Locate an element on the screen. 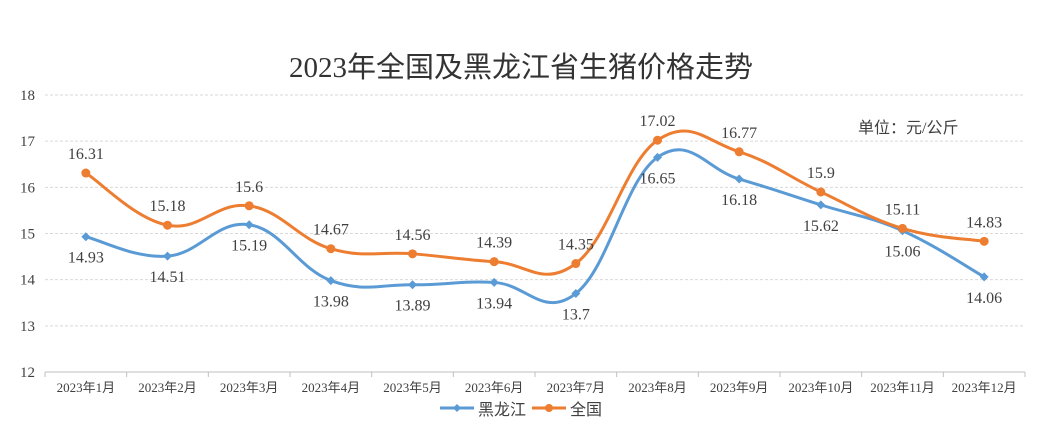  x-tick-label: 2023年8月 is located at coordinates (657, 387).